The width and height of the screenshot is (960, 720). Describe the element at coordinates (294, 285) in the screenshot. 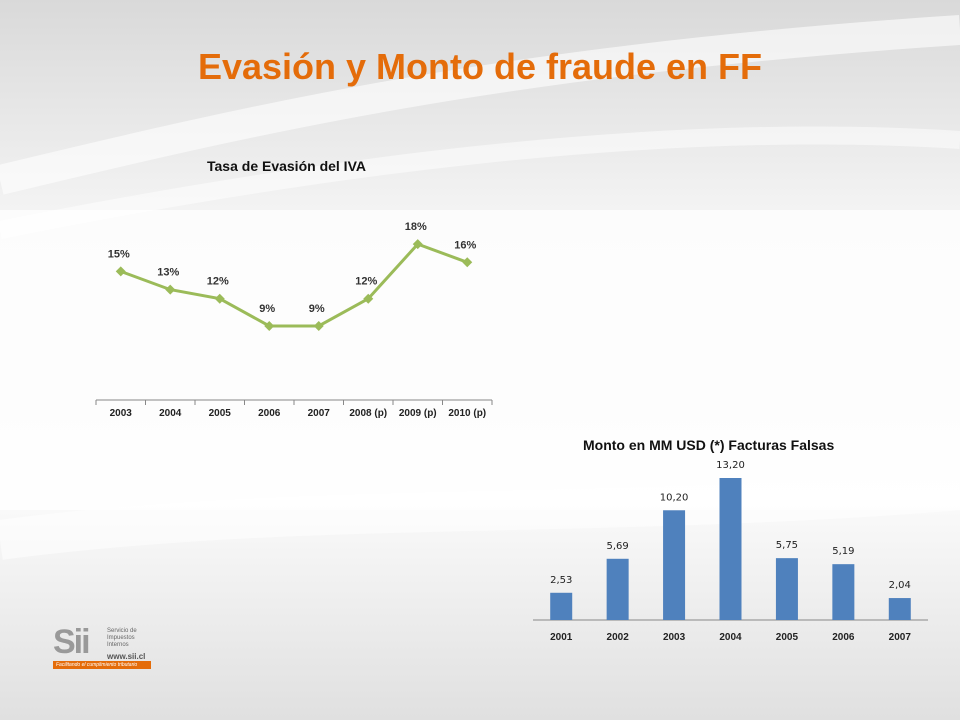

I see `line-series` at that location.